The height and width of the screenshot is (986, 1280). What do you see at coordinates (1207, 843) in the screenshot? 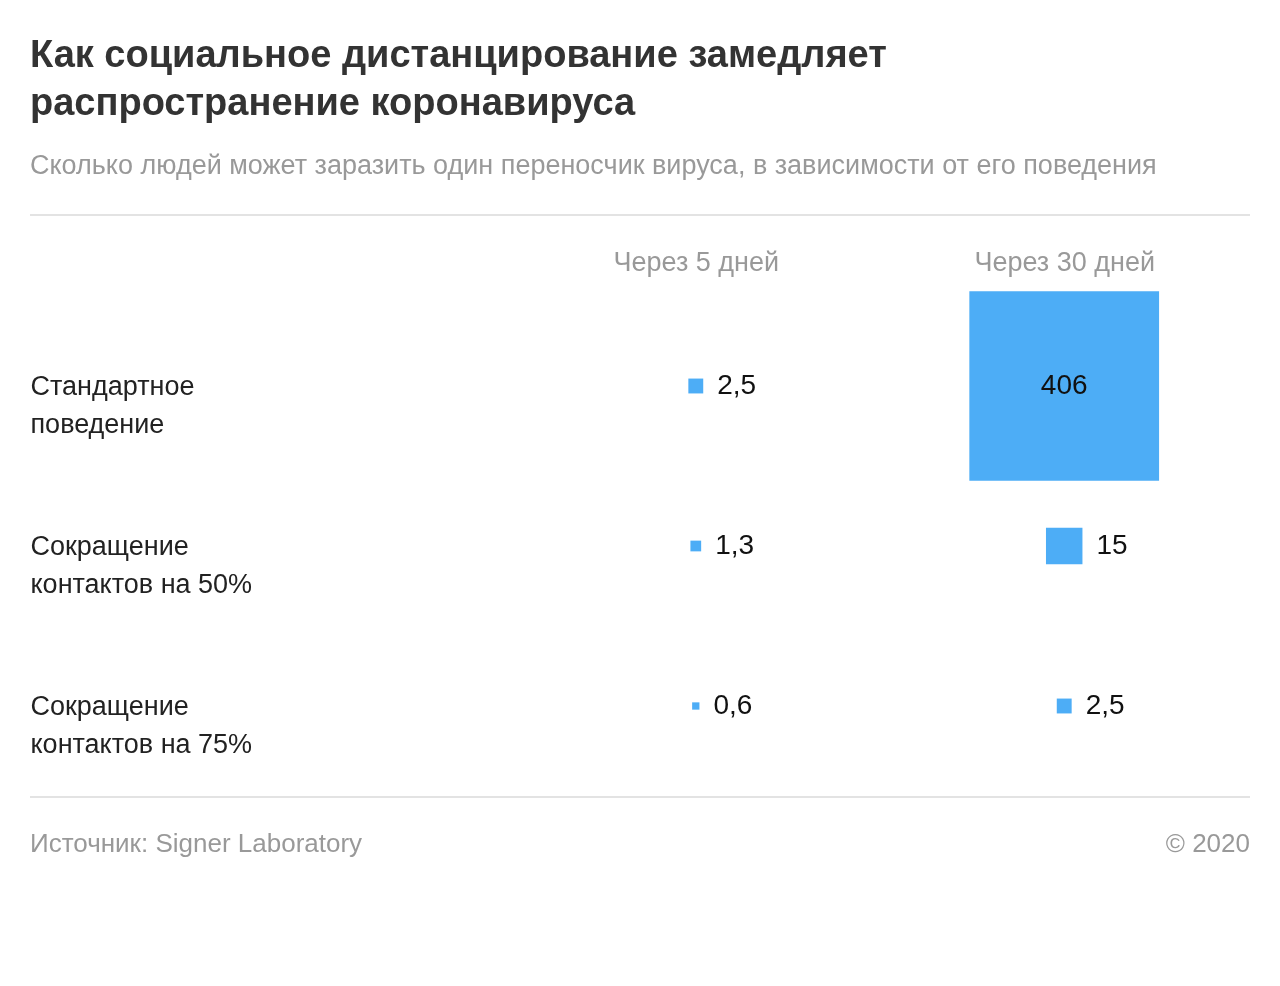
I see `text: © 2020` at bounding box center [1207, 843].